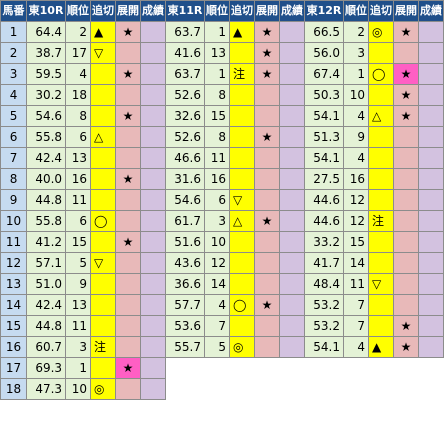 This screenshot has width=444, height=421. I want to click on score-cell: 61.7, so click(185, 221).